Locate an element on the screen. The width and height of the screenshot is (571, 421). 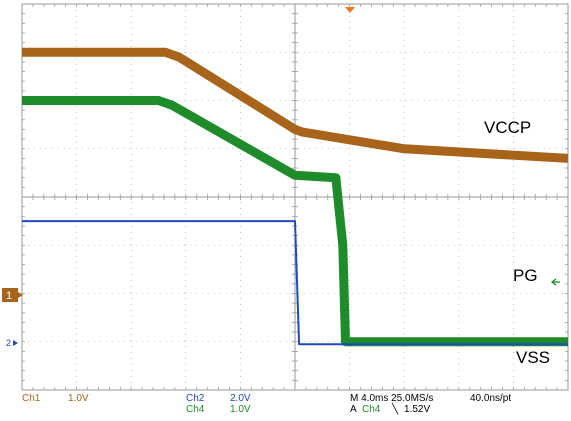
pg-marker-arrow is located at coordinates (555, 282).